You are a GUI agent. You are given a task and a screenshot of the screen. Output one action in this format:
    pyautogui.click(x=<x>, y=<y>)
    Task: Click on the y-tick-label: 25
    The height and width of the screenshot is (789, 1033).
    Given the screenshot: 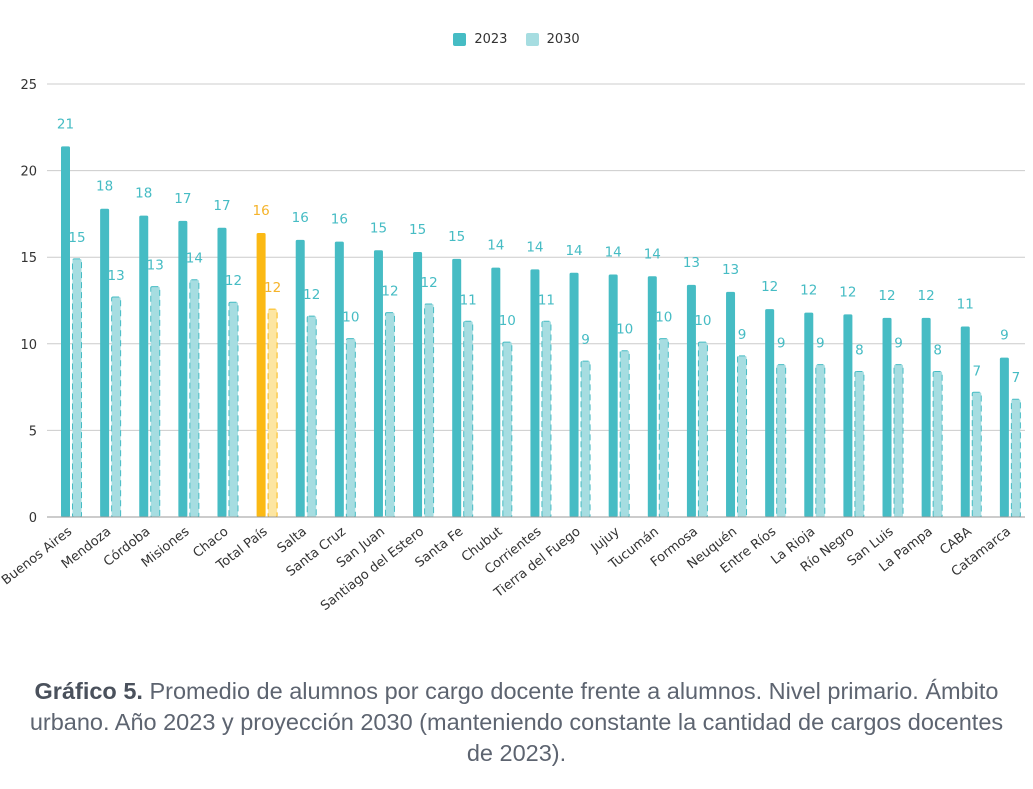 What is the action you would take?
    pyautogui.click(x=28, y=85)
    